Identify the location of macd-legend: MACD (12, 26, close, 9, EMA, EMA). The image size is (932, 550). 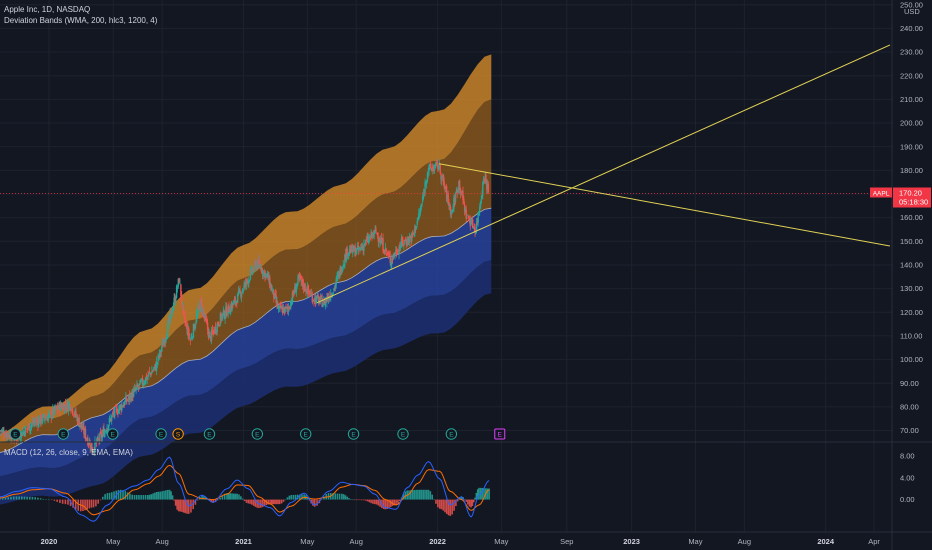
(68, 452).